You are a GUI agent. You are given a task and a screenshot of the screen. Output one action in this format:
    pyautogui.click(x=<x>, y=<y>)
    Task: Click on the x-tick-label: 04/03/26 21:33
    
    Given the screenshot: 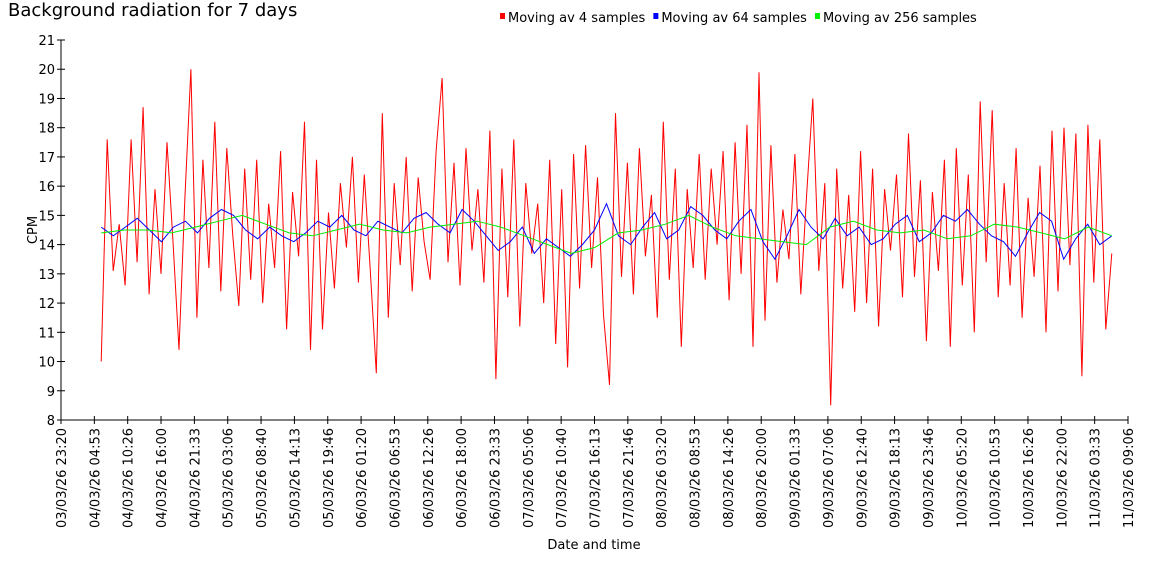 What is the action you would take?
    pyautogui.click(x=195, y=478)
    